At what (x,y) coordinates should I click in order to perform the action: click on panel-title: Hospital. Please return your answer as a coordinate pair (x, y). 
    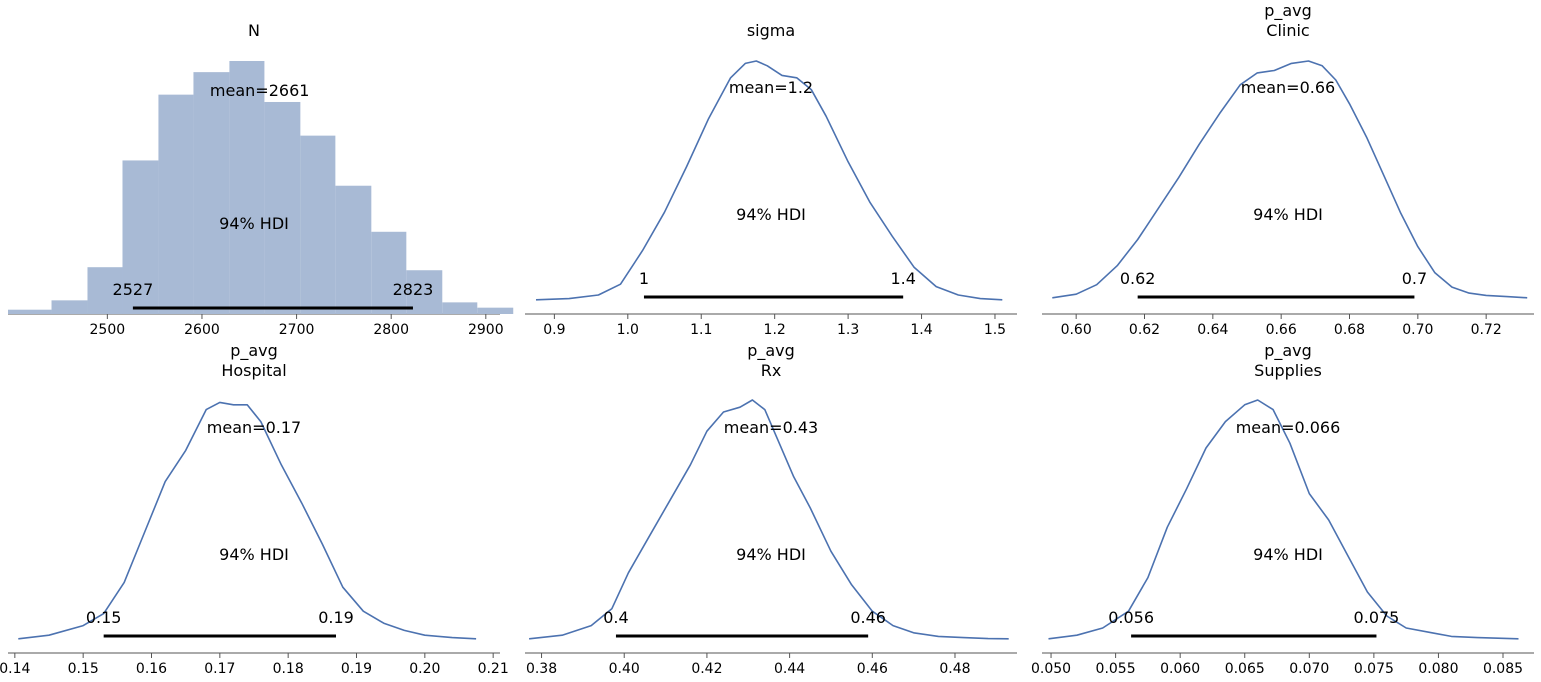
    Looking at the image, I should click on (253, 370).